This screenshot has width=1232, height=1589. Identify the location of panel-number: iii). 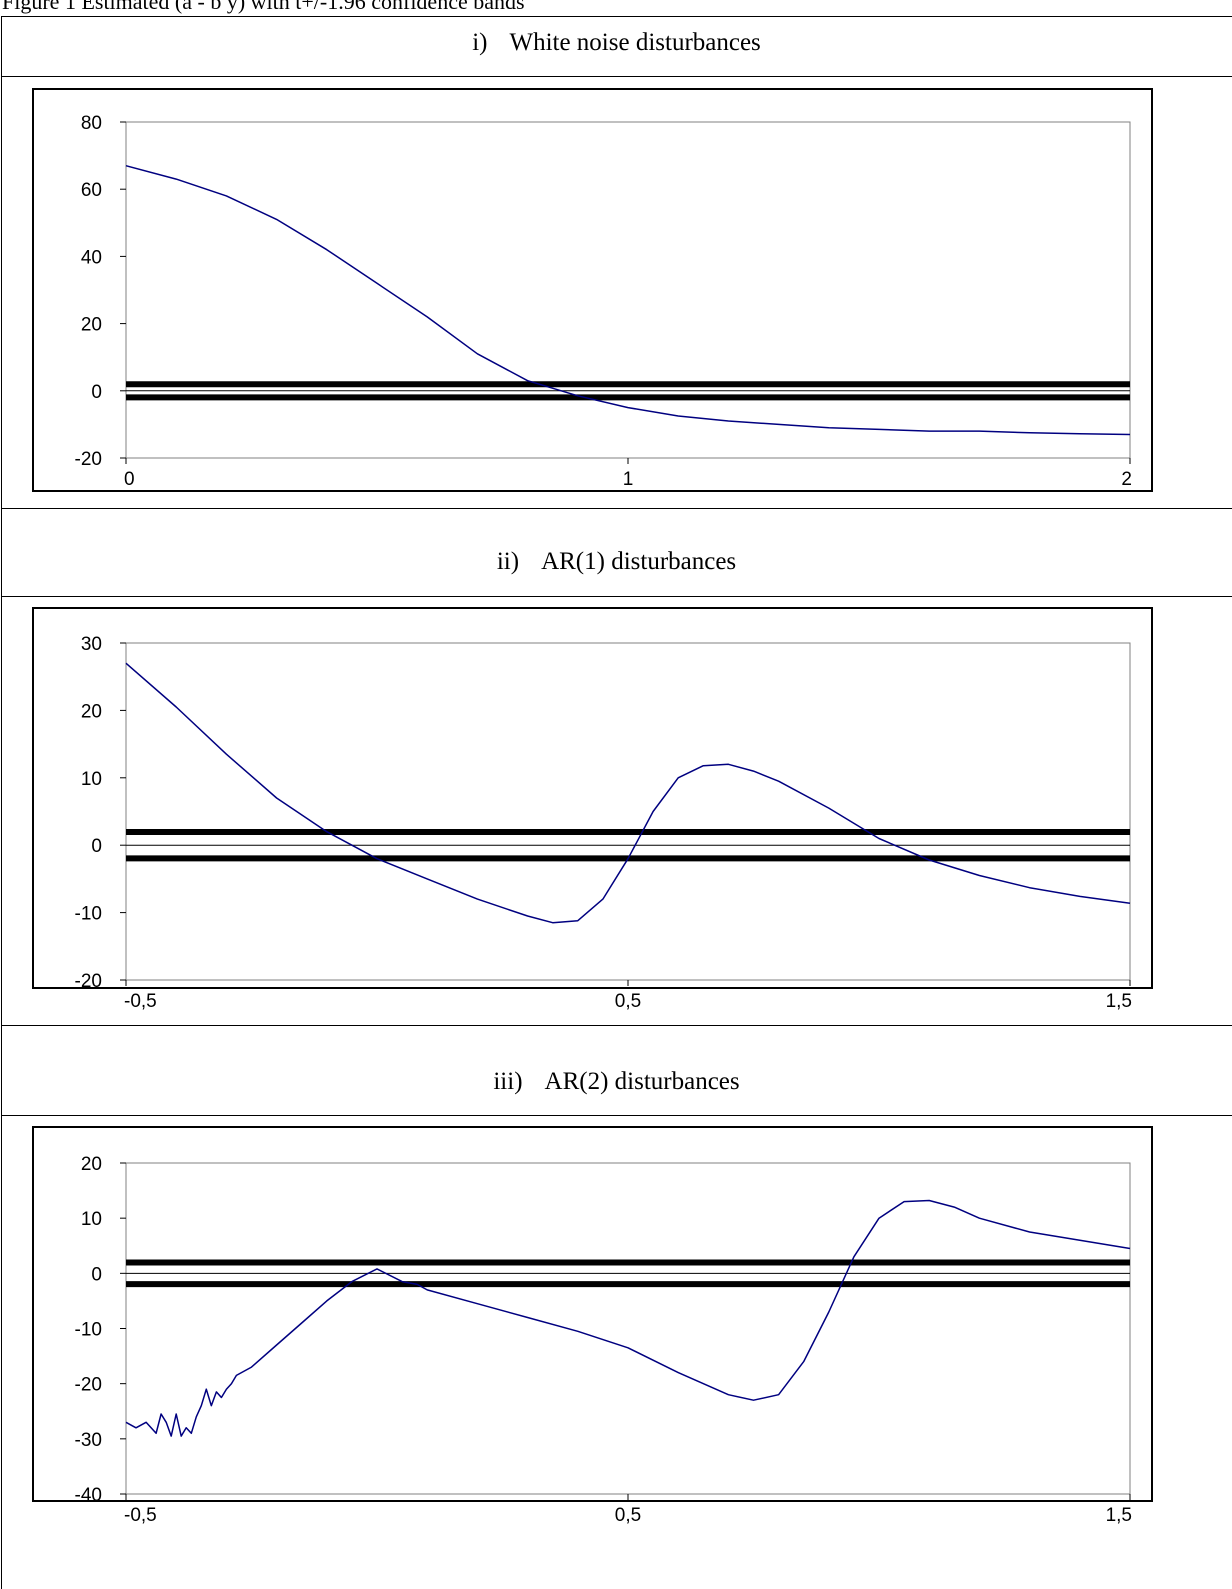
(508, 1081).